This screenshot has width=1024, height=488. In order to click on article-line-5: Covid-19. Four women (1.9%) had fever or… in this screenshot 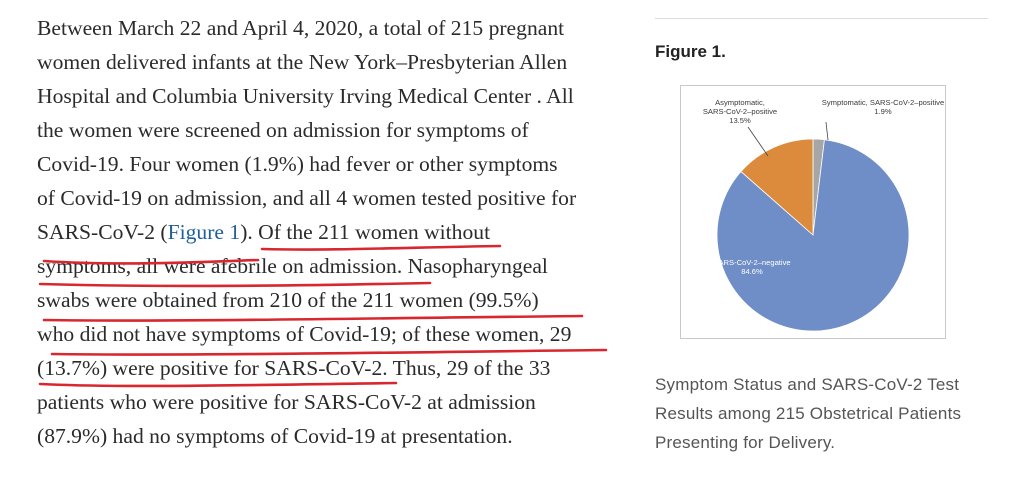, I will do `click(297, 164)`.